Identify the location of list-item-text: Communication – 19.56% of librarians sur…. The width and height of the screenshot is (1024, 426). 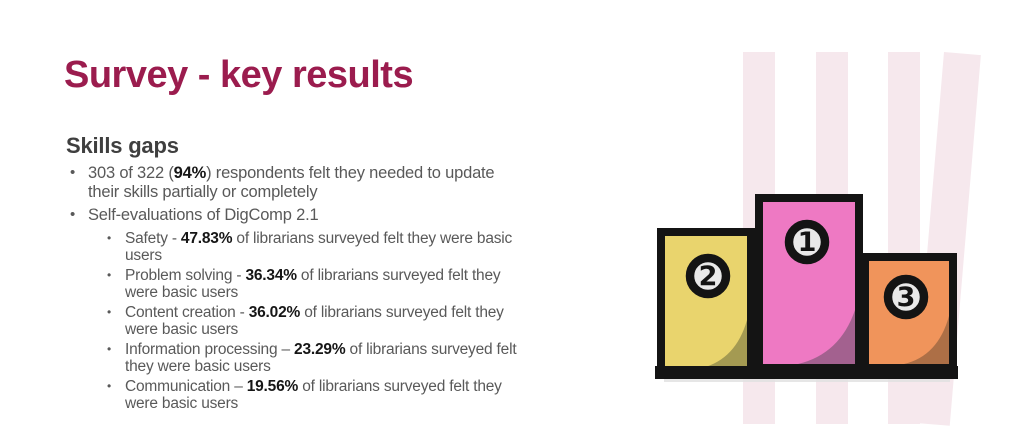
(313, 394).